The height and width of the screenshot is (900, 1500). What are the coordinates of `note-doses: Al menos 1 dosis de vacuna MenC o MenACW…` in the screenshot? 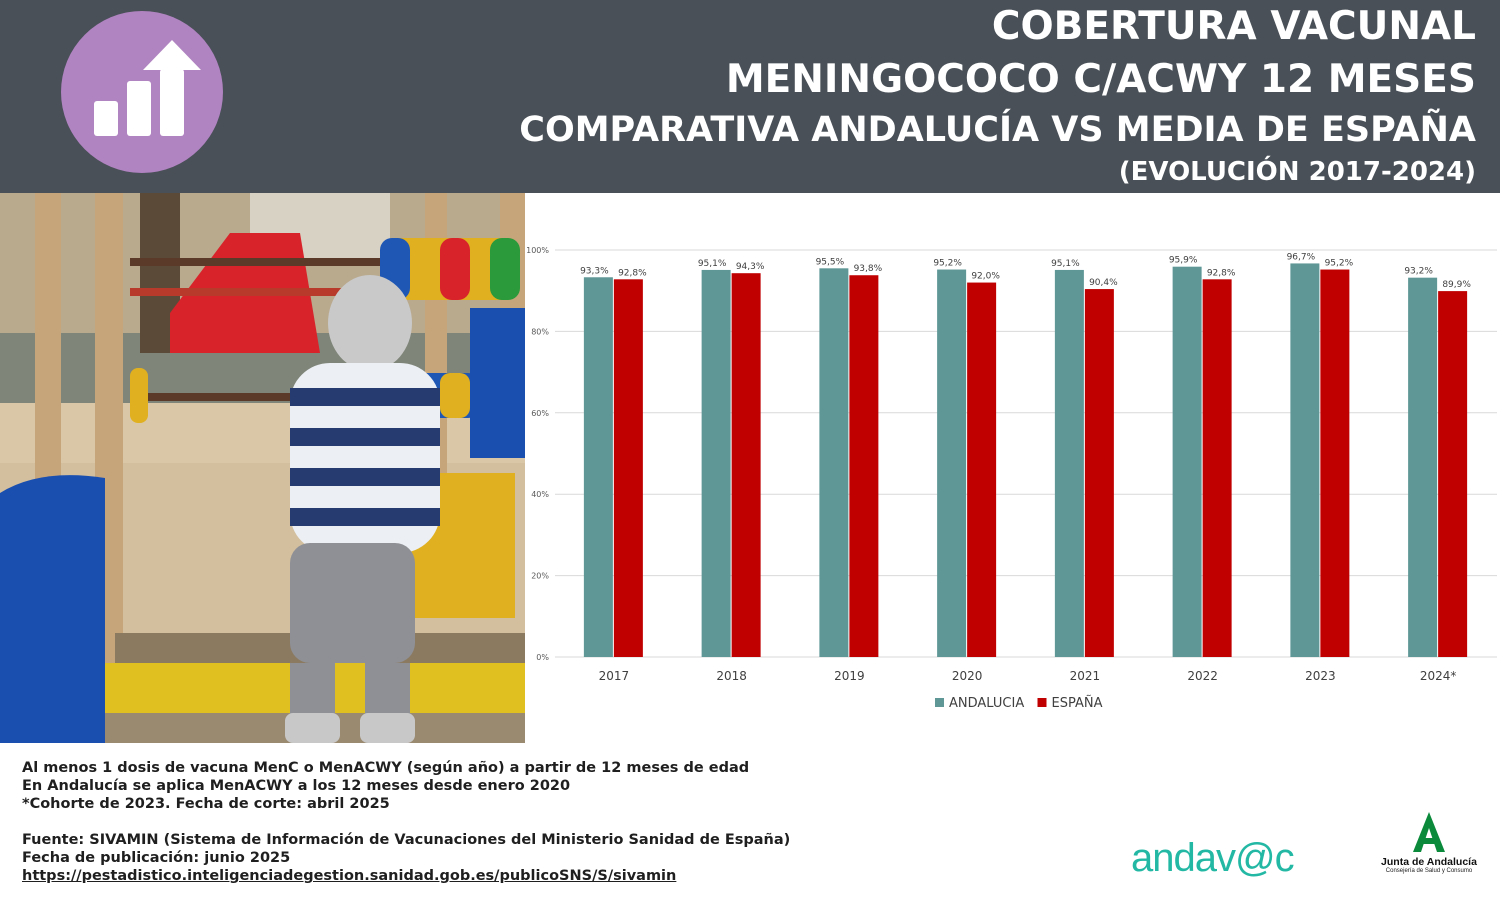 It's located at (386, 768).